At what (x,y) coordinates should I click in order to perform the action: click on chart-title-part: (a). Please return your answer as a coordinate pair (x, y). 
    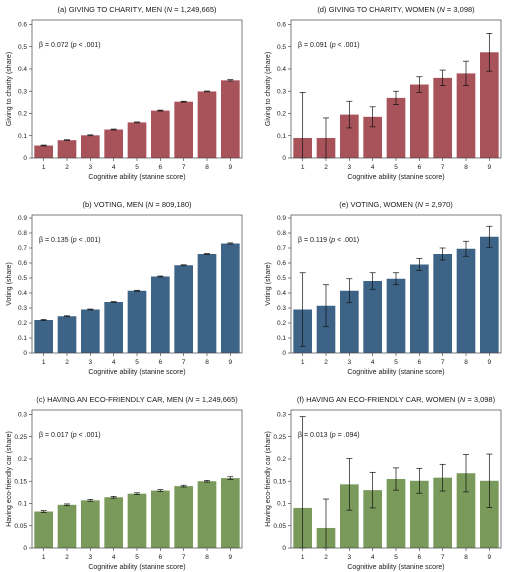
    Looking at the image, I should click on (62, 9).